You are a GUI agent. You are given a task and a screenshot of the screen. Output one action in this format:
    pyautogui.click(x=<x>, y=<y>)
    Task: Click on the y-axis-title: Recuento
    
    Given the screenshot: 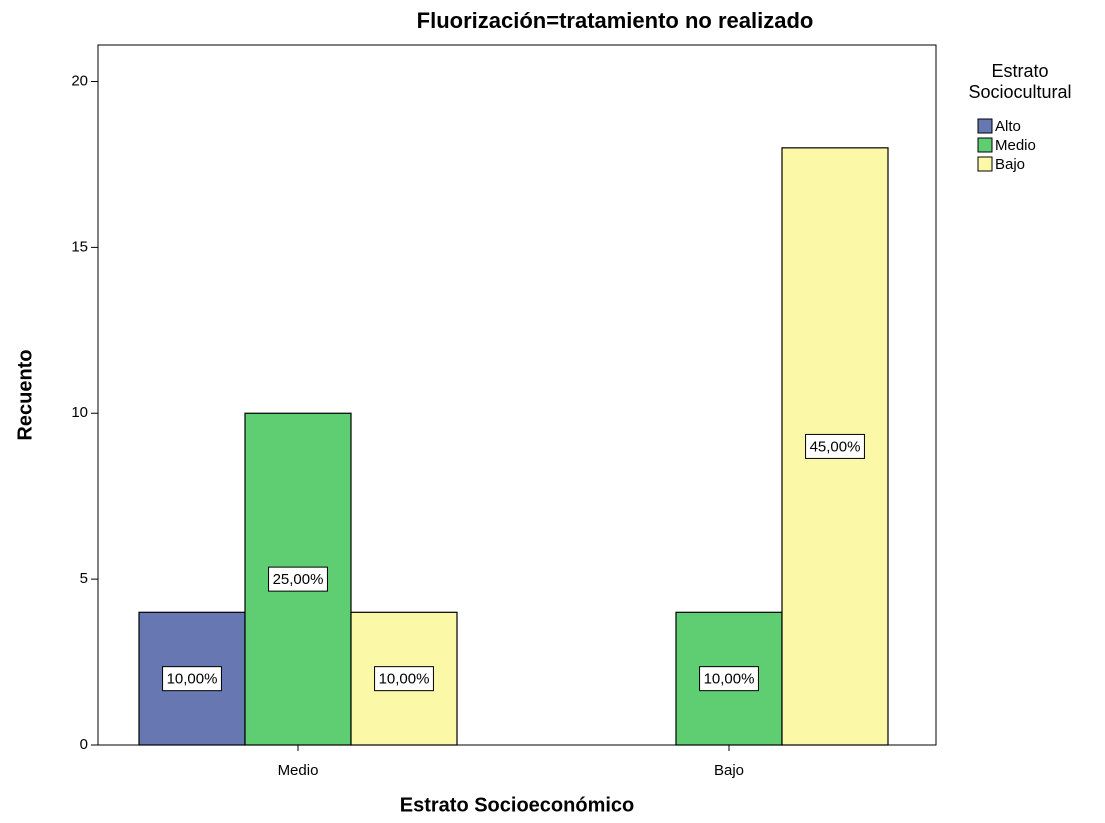 What is the action you would take?
    pyautogui.click(x=25, y=394)
    